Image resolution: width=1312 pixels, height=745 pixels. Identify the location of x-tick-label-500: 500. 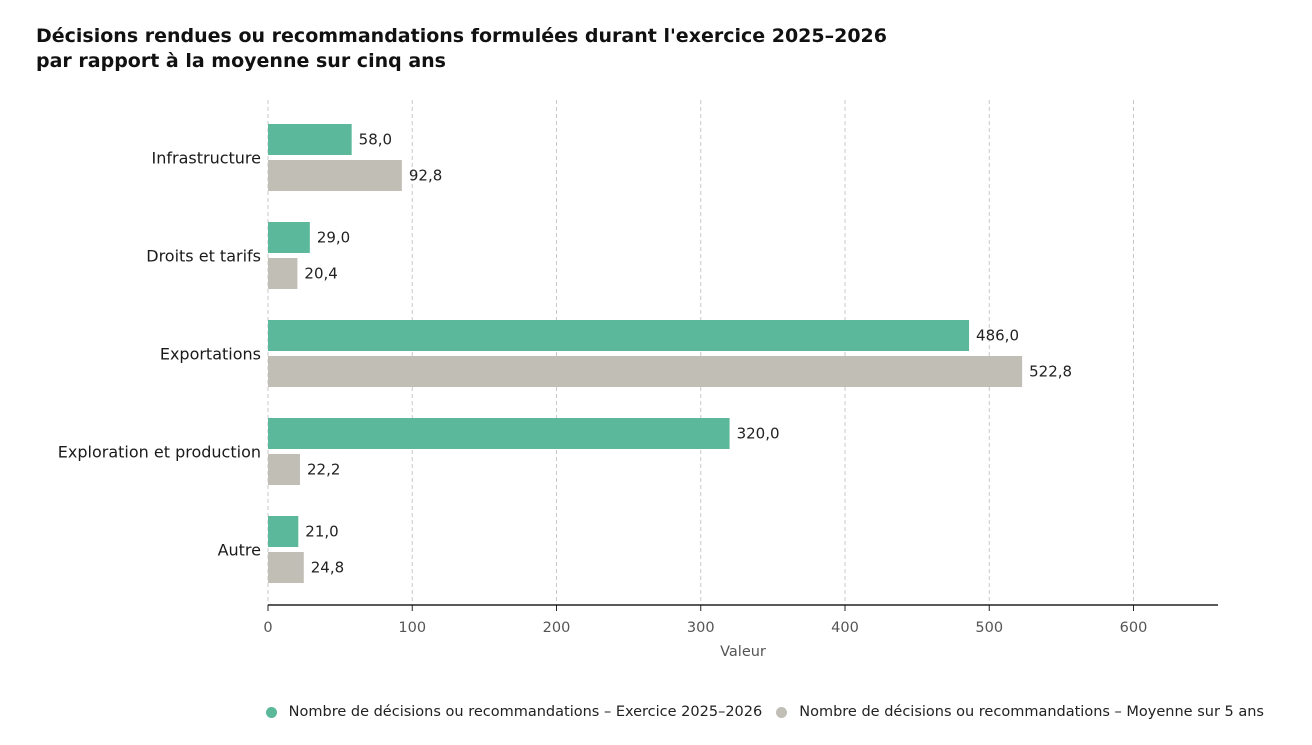
(989, 628).